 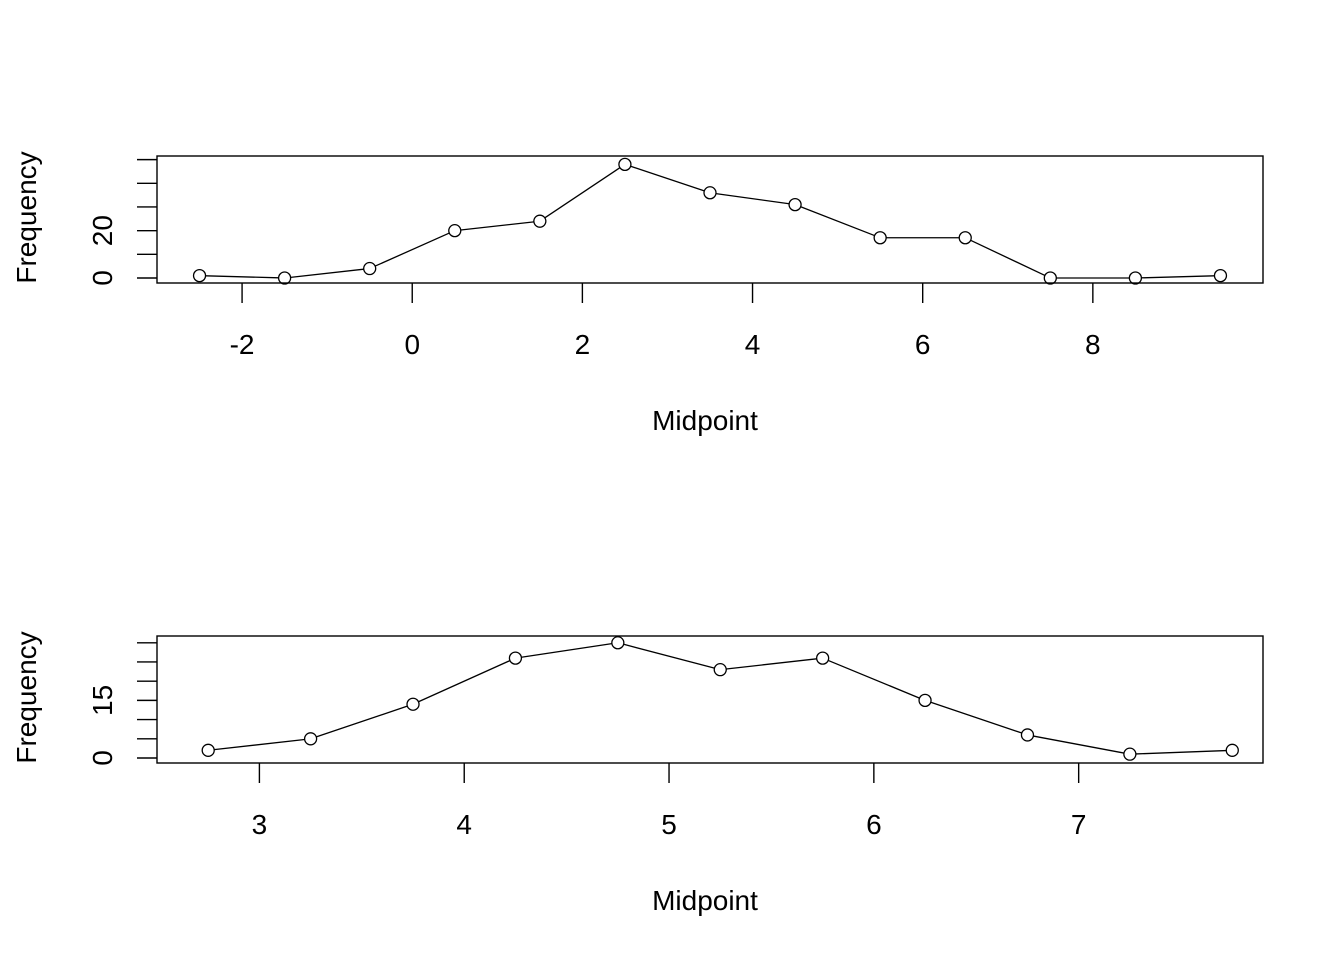 What do you see at coordinates (583, 344) in the screenshot?
I see `x-tick-label: 2` at bounding box center [583, 344].